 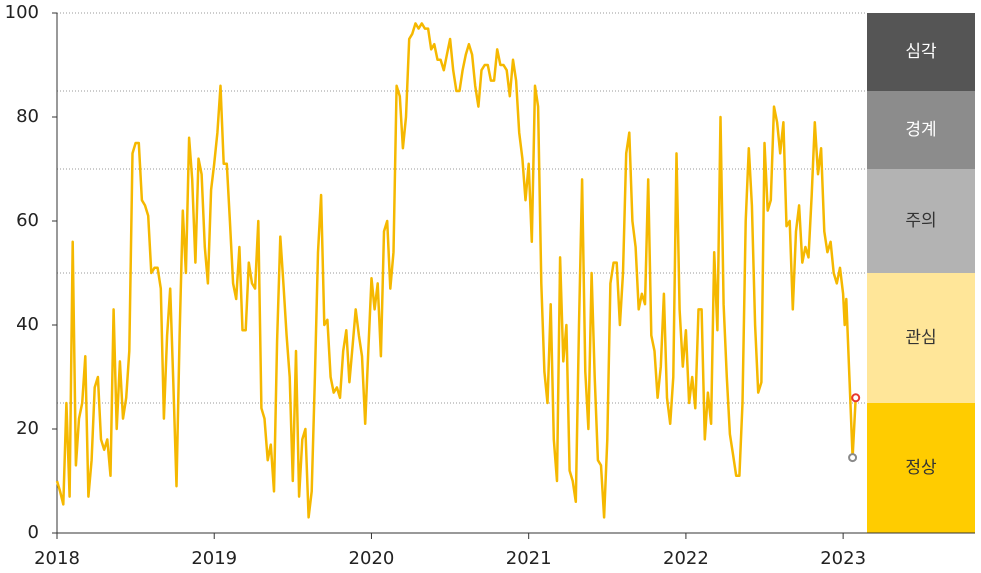 What do you see at coordinates (214, 558) in the screenshot?
I see `x-tick-label: 2019` at bounding box center [214, 558].